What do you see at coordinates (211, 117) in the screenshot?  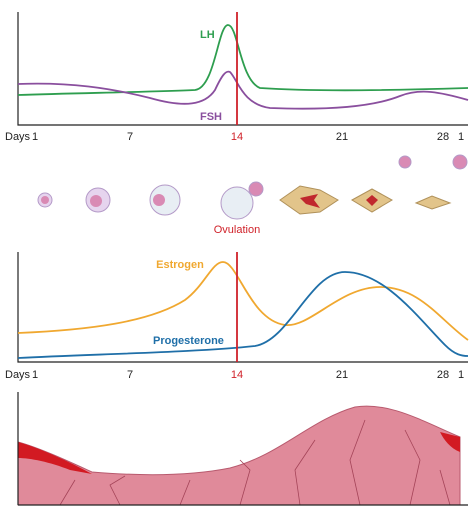 I see `fsh-label: FSH` at bounding box center [211, 117].